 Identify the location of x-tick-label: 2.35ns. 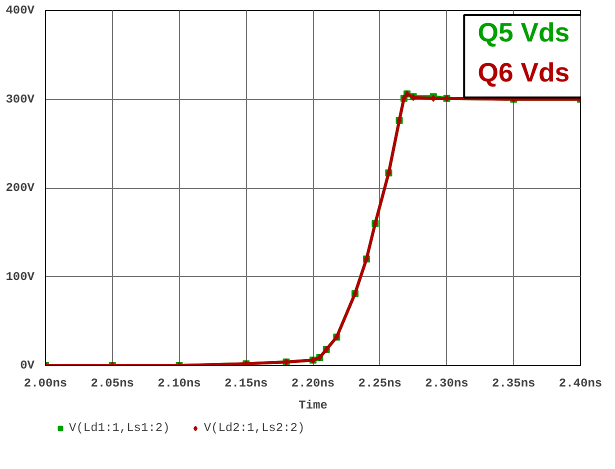
(514, 383).